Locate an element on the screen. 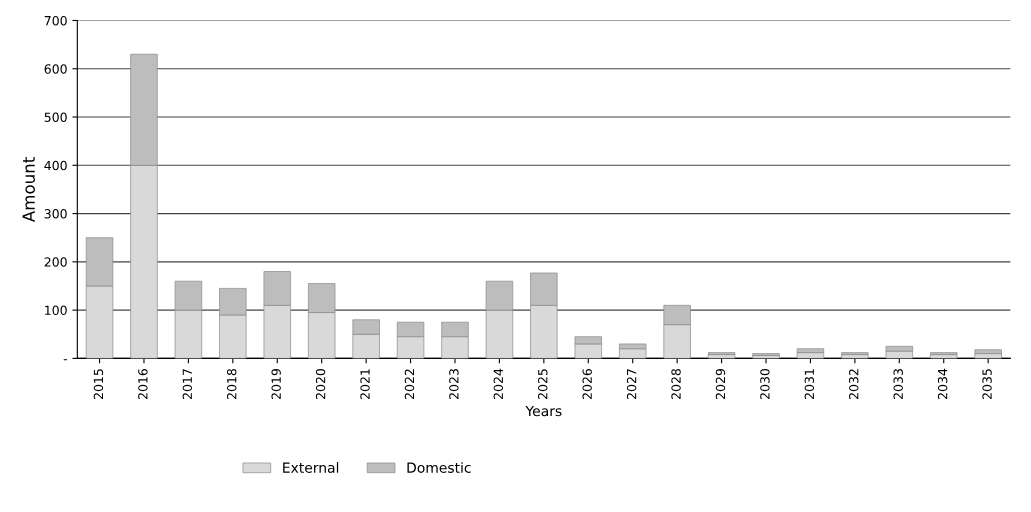 This screenshot has width=1031, height=512. y-tick-label: 100 is located at coordinates (56, 310).